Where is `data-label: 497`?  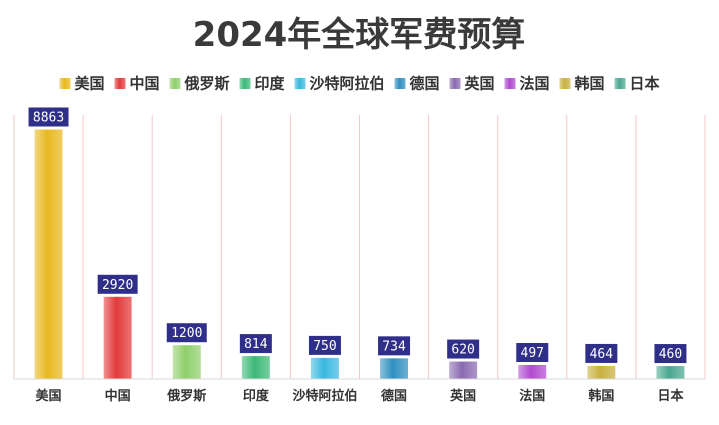
data-label: 497 is located at coordinates (532, 353).